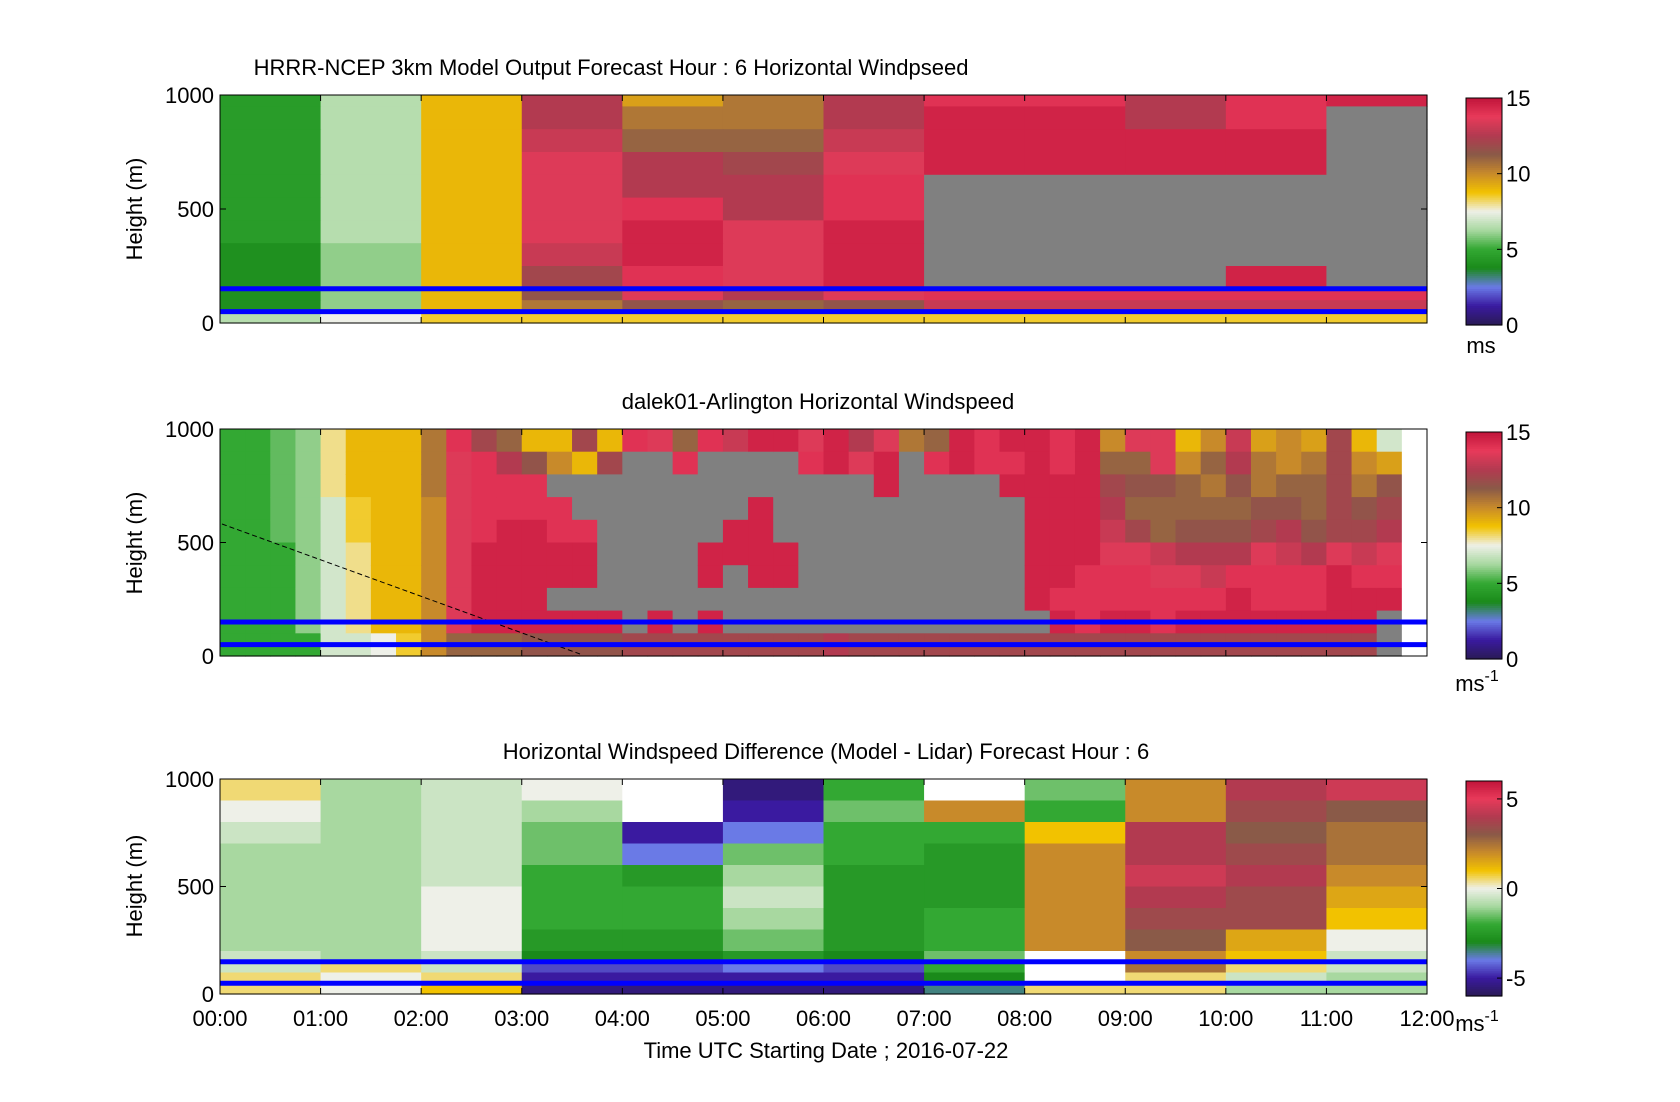 This screenshot has height=1102, width=1680. Describe the element at coordinates (1326, 1018) in the screenshot. I see `x-tick-label: 11:00` at that location.